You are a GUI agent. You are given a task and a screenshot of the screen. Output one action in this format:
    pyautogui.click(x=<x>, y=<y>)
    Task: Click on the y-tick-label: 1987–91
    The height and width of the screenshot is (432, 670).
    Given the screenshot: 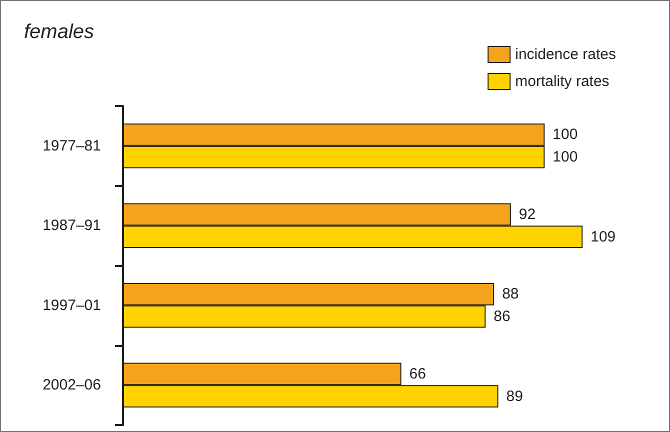 What is the action you would take?
    pyautogui.click(x=71, y=225)
    